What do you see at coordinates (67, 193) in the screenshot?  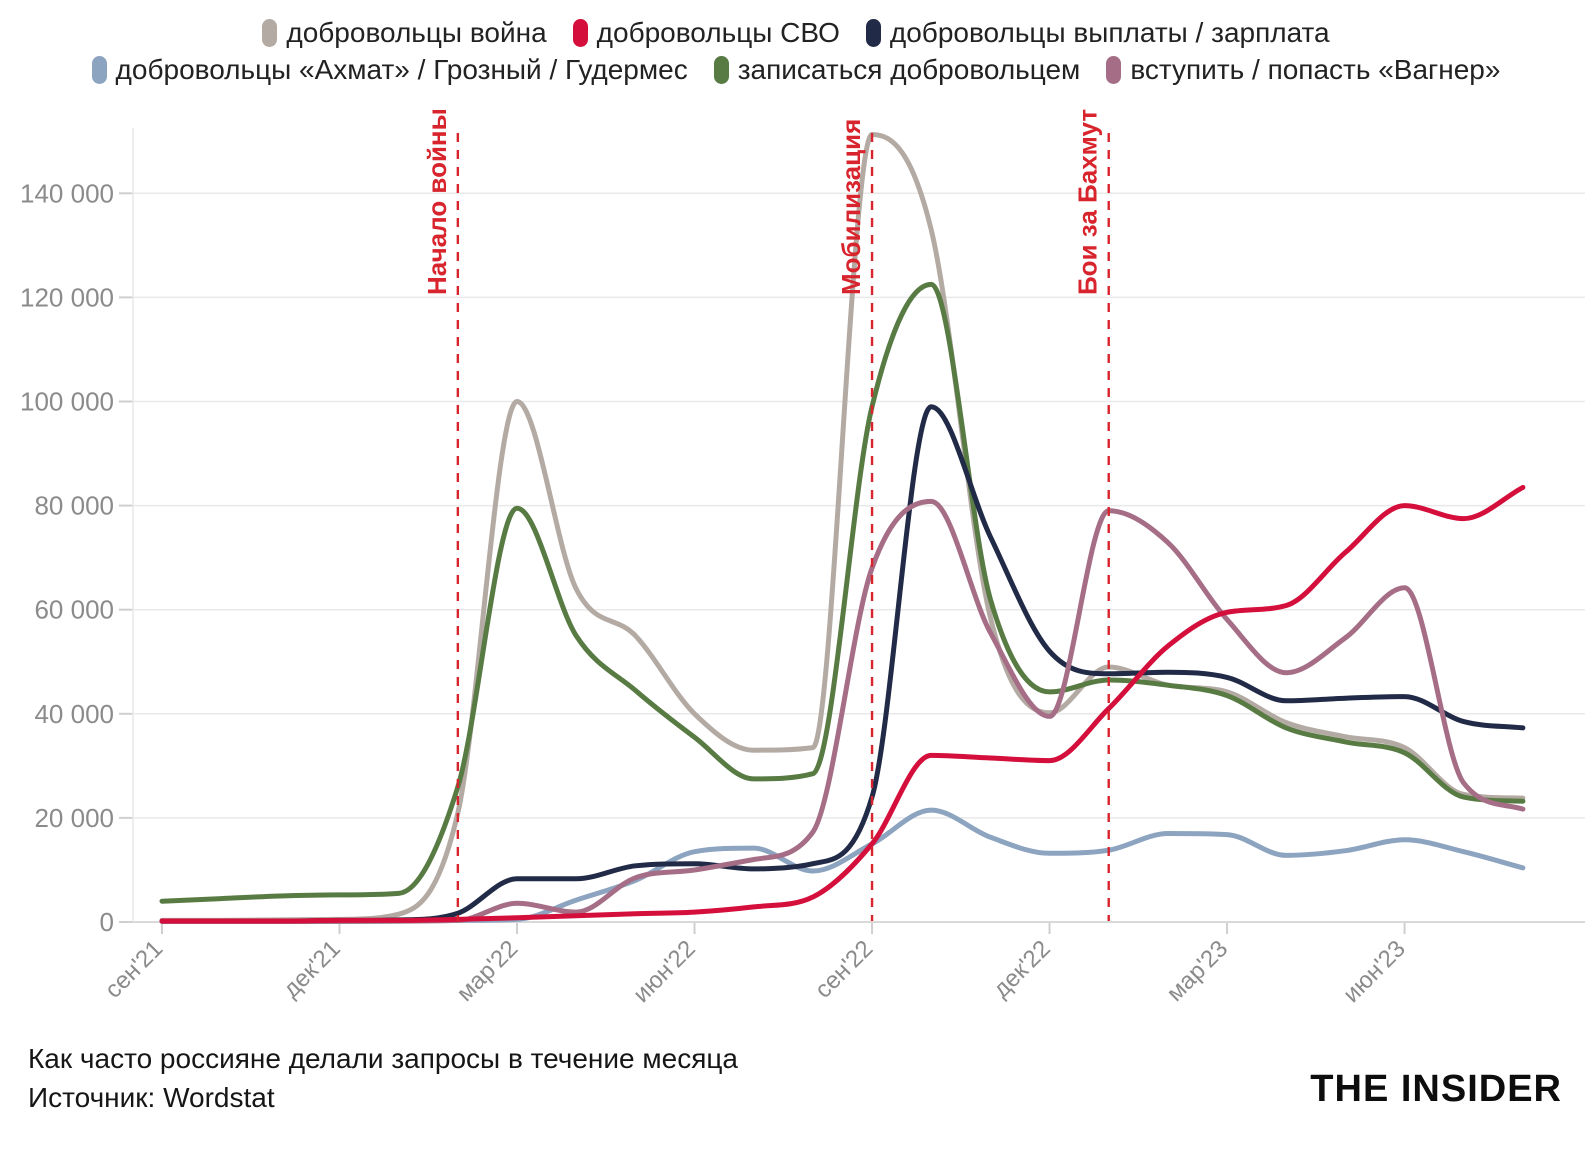 I see `y-tick-label: 140 000` at bounding box center [67, 193].